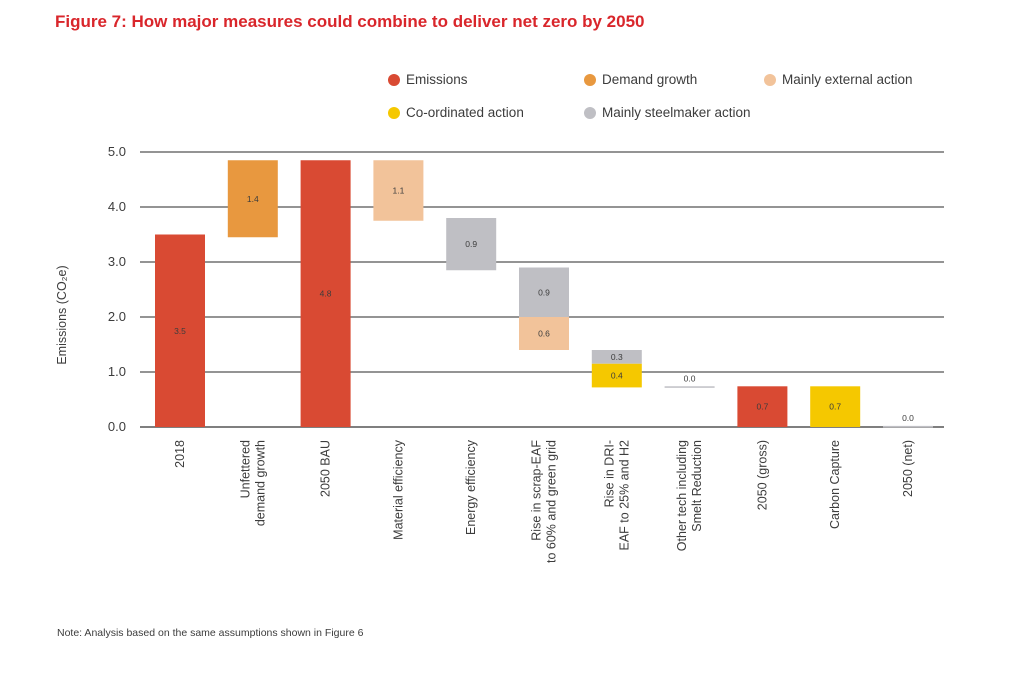 This screenshot has width=1036, height=674. I want to click on legend-item-coordinated-action: Co-ordinated action, so click(456, 112).